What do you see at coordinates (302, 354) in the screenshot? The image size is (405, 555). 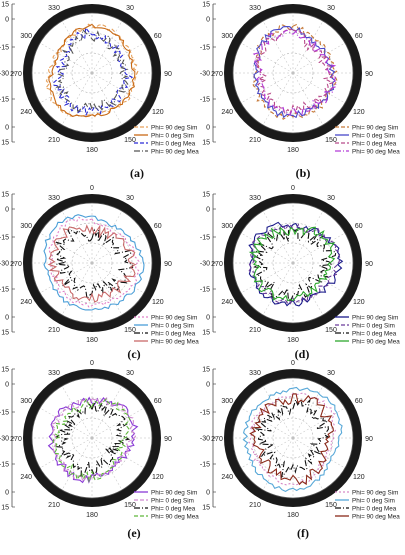 I see `panel-caption: (d)` at bounding box center [302, 354].